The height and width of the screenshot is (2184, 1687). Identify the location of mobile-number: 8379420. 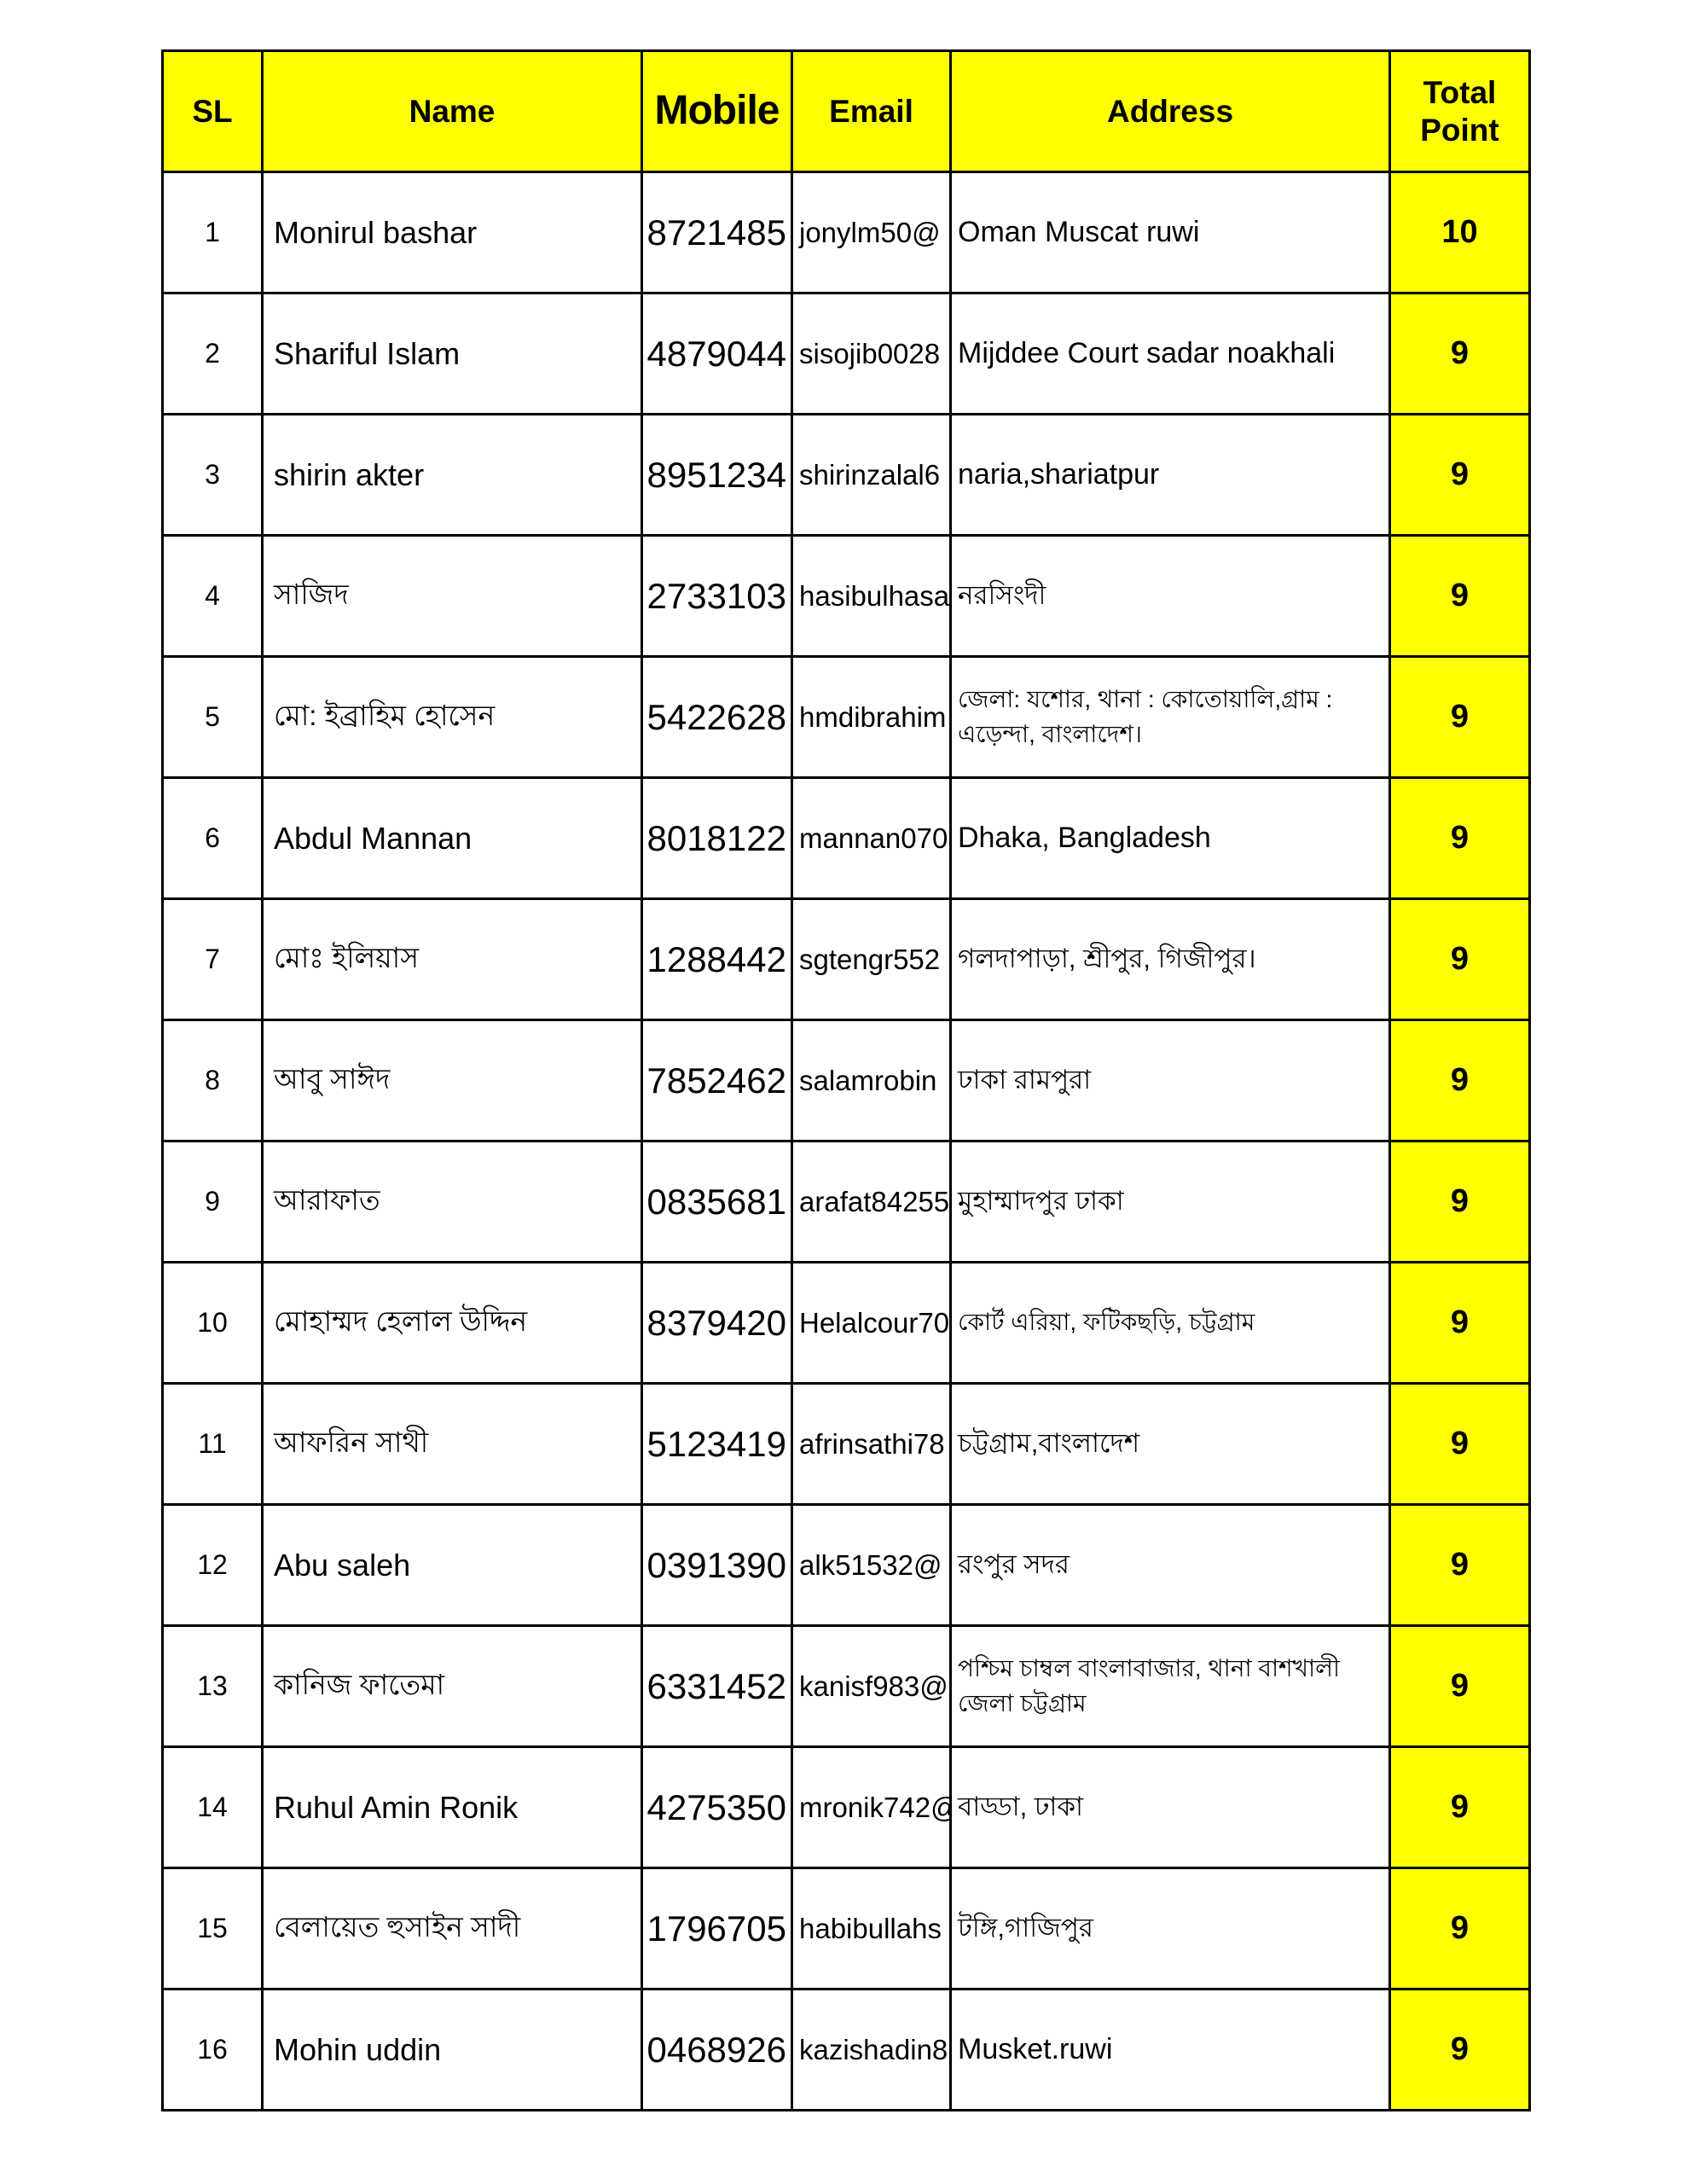
(716, 1322).